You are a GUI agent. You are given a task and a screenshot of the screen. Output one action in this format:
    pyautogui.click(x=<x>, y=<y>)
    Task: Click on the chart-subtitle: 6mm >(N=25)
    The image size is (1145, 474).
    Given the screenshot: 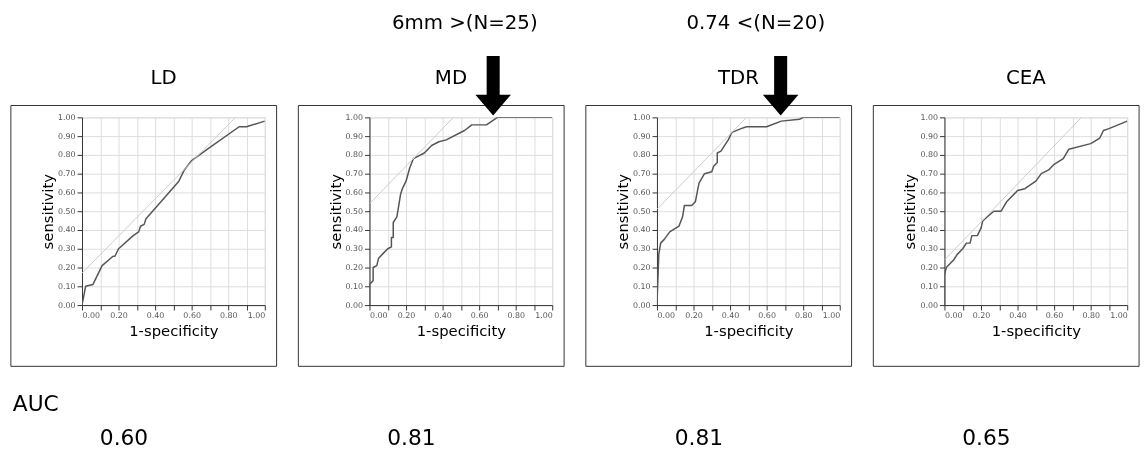 What is the action you would take?
    pyautogui.click(x=464, y=23)
    